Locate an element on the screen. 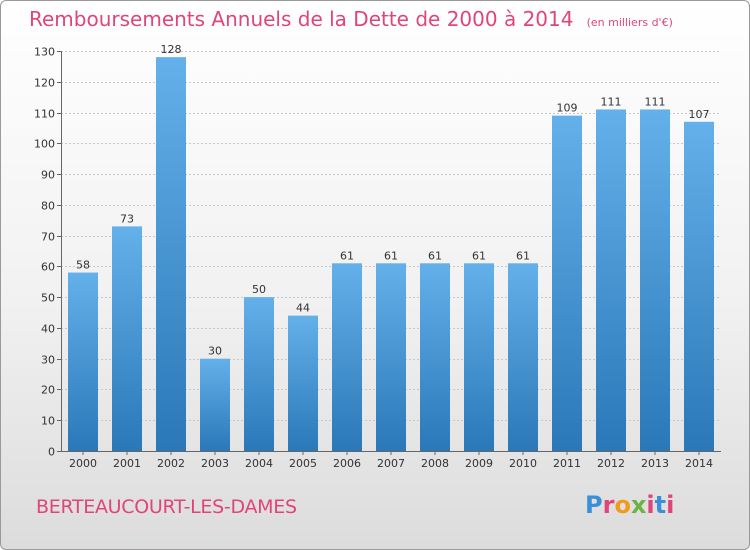  x-tick-label-2000: 2000 is located at coordinates (83, 463).